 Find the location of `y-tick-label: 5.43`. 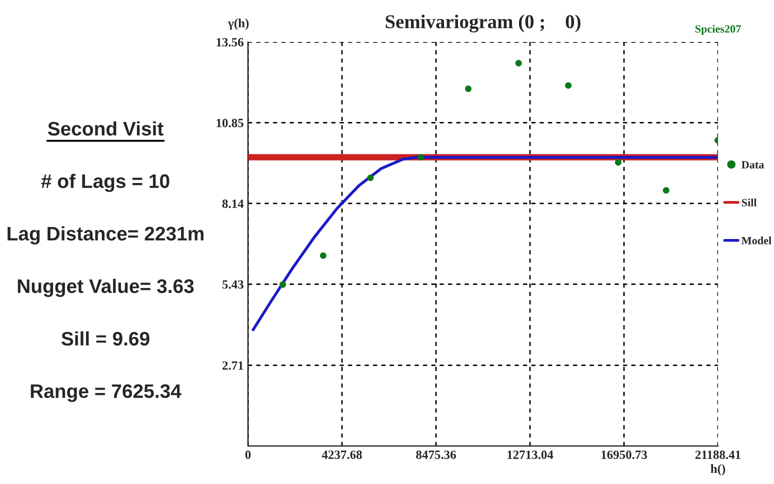

y-tick-label: 5.43 is located at coordinates (233, 284).